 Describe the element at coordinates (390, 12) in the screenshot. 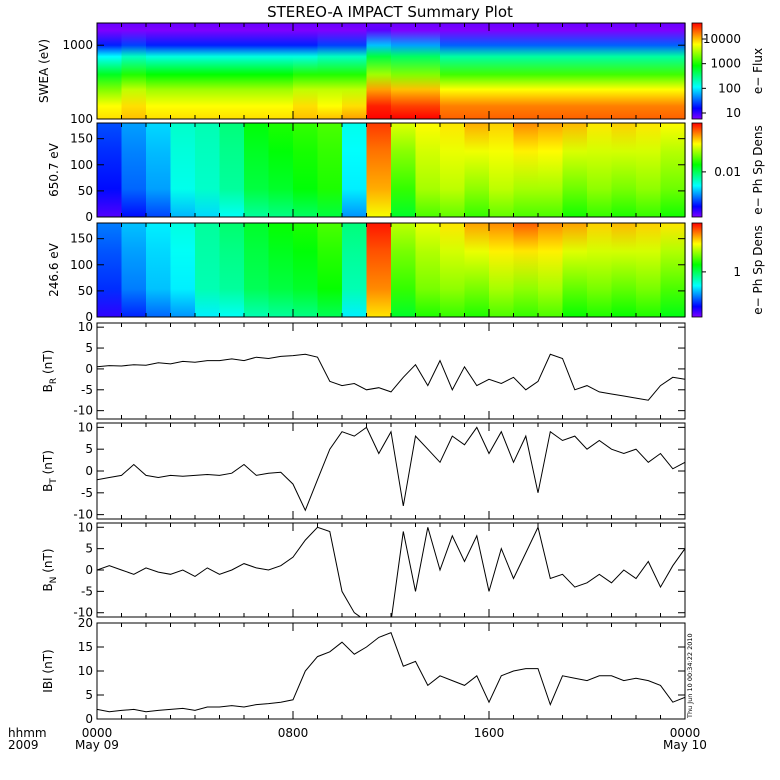

I see `figure-title: STEREO-A IMPACT Summary Plot` at that location.